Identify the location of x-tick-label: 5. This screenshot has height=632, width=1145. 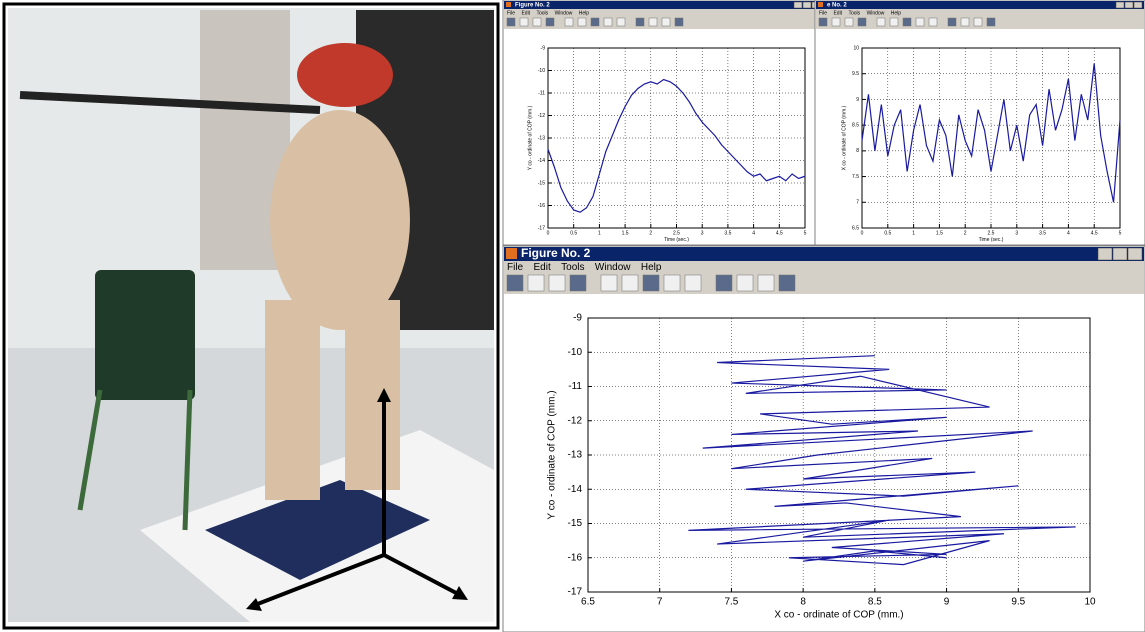
(1120, 233).